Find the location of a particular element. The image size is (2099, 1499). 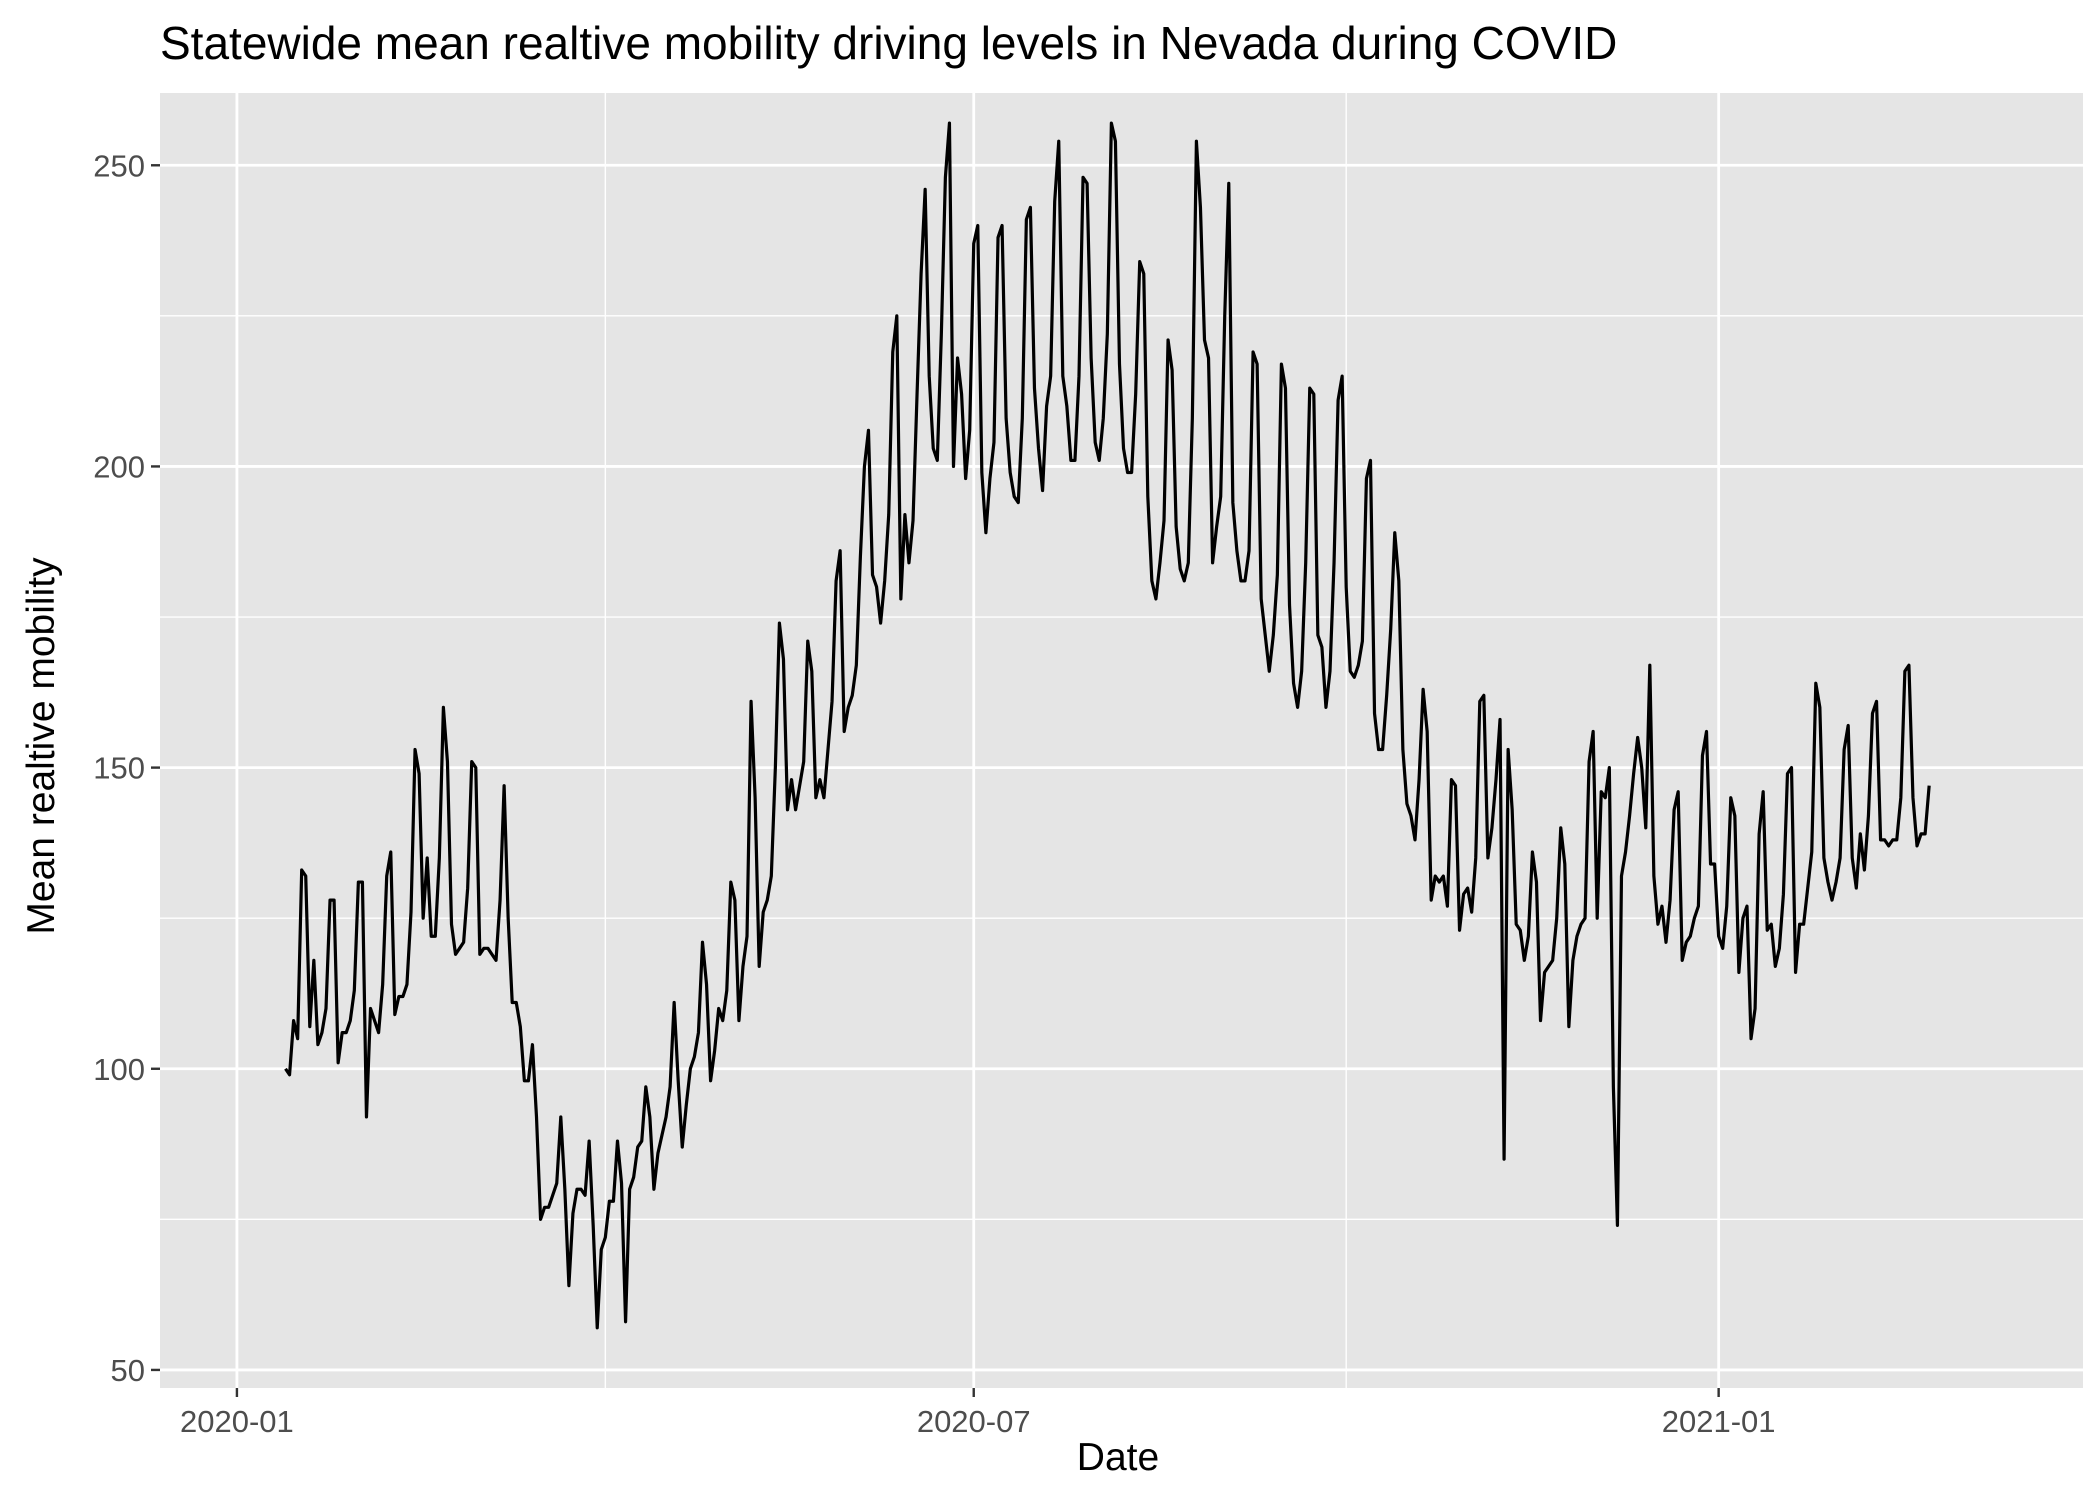

y-tick-label: 100 is located at coordinates (119, 1069).